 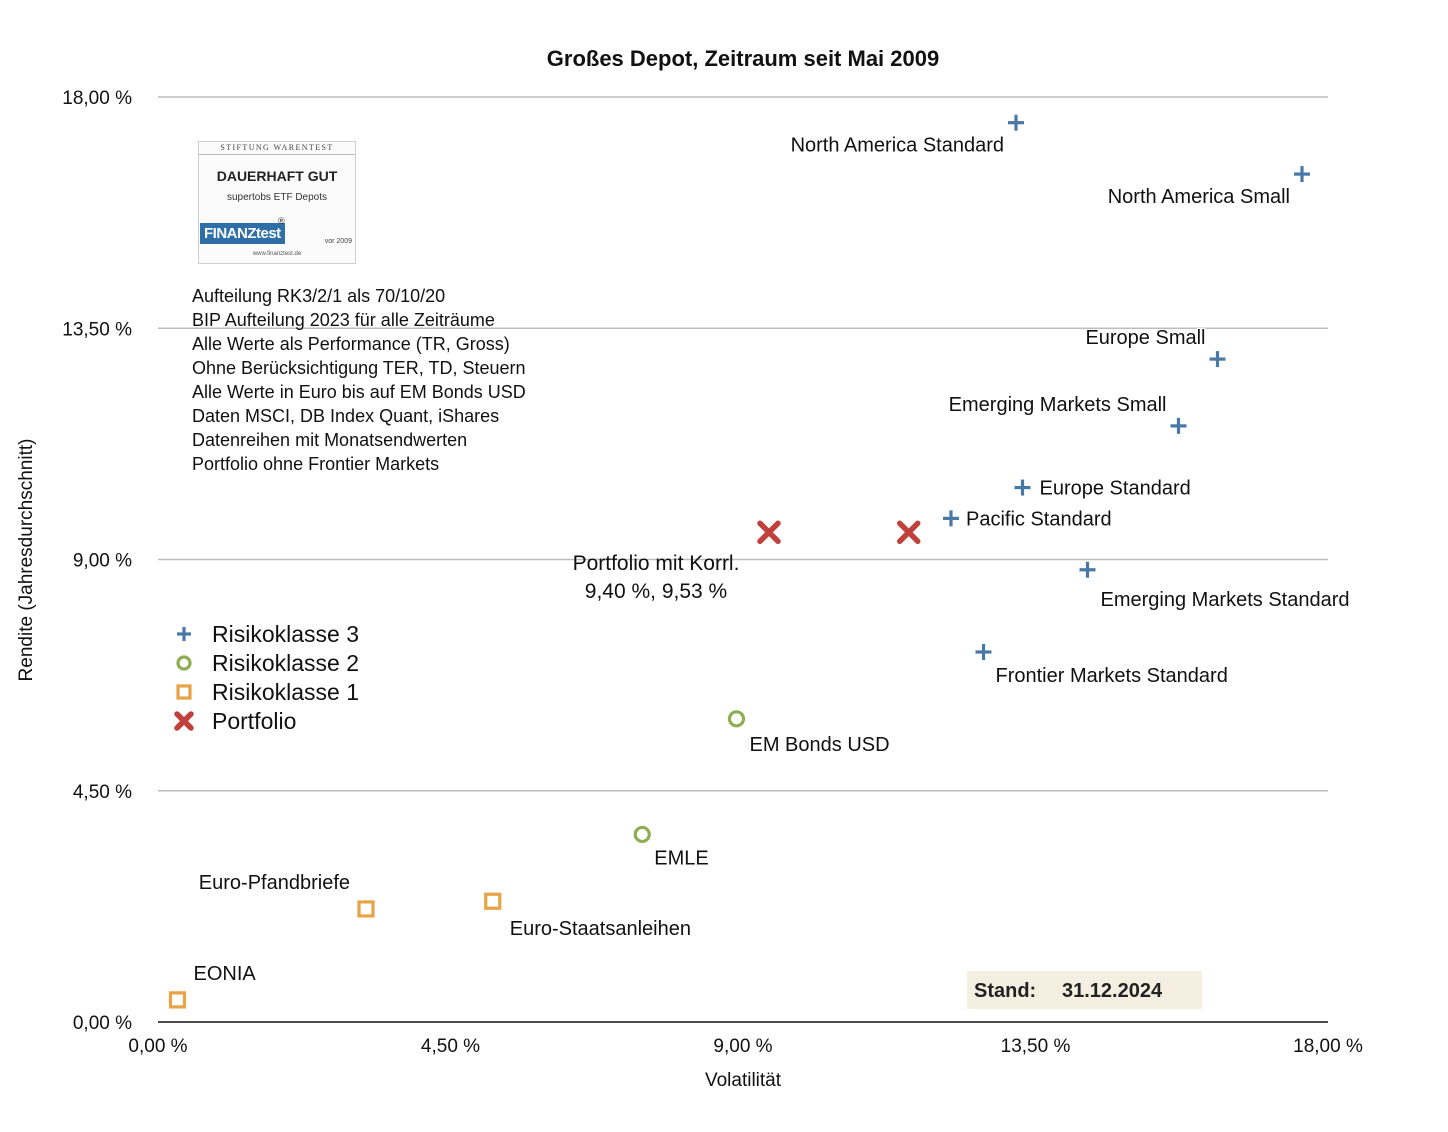 I want to click on point-label: Pacific Standard, so click(x=1039, y=519).